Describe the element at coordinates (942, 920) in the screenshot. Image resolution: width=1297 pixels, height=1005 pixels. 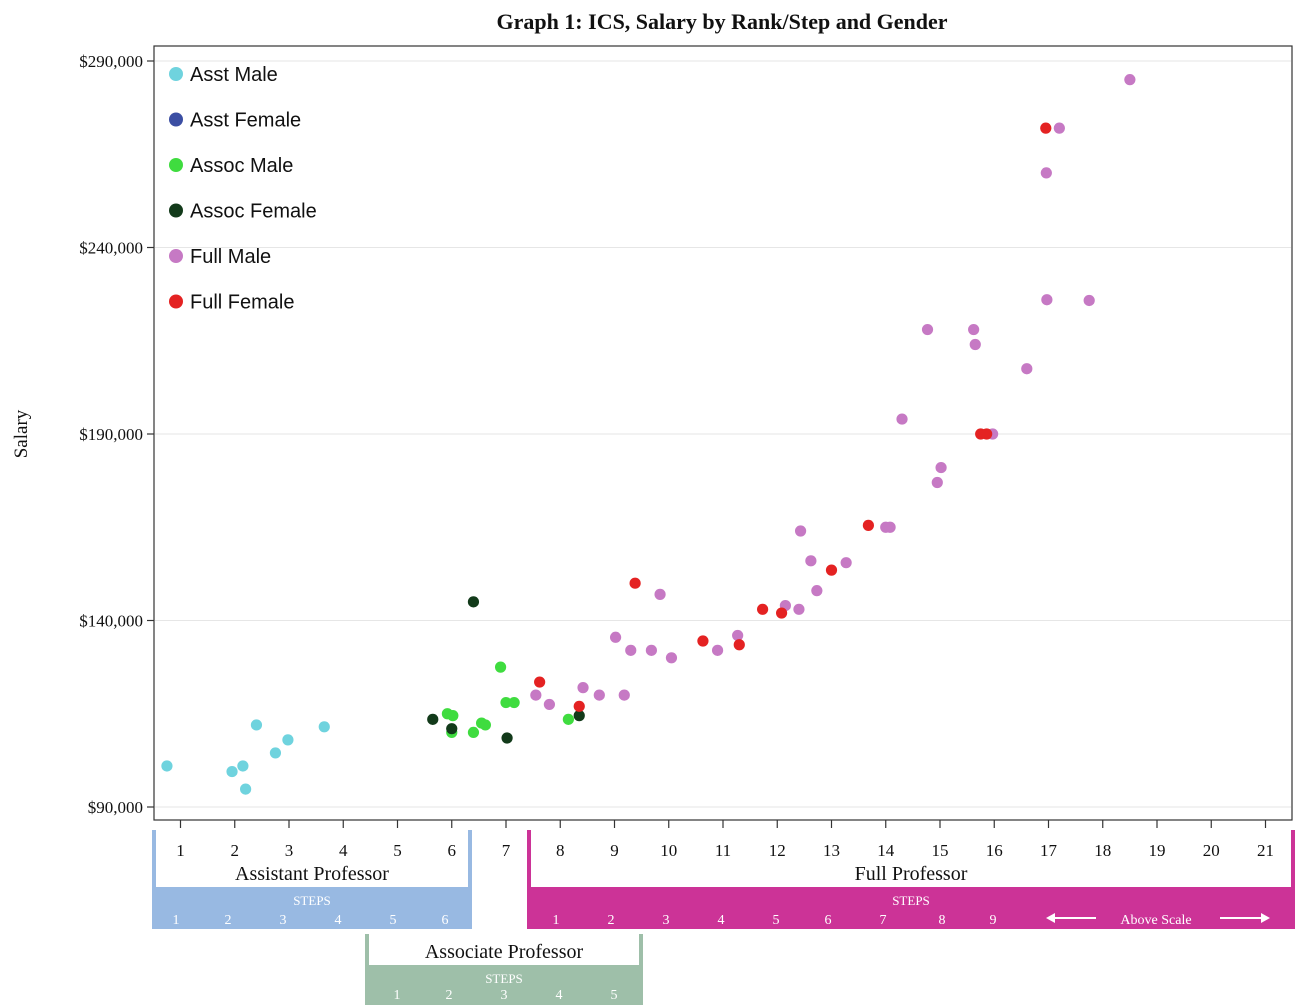
I see `full-professor-band-step-number: 8` at that location.